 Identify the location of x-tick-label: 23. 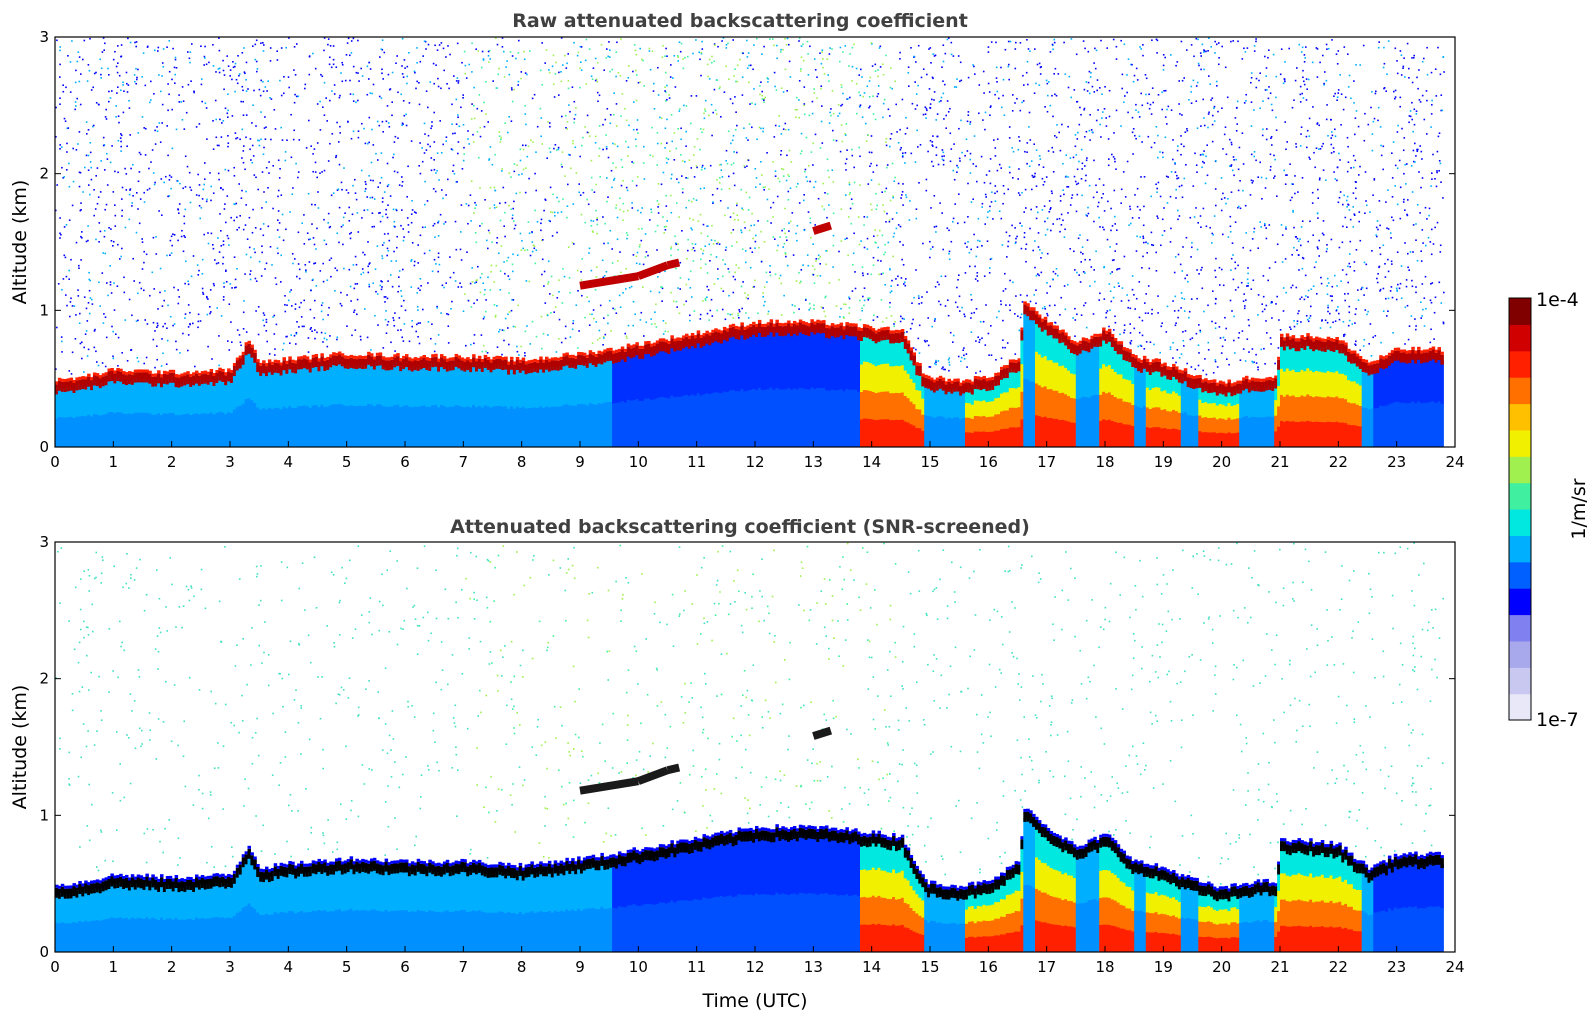
(1396, 462).